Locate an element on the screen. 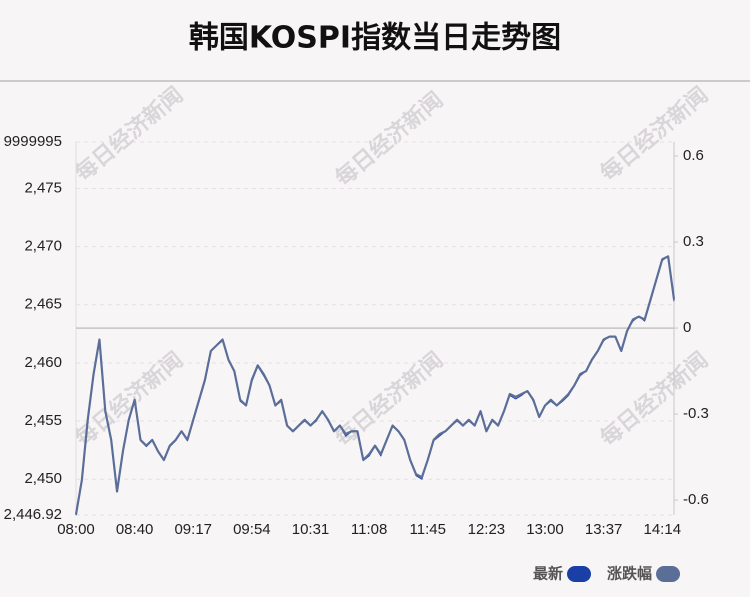 The height and width of the screenshot is (597, 750). legend-label: 涨跌幅 is located at coordinates (629, 574).